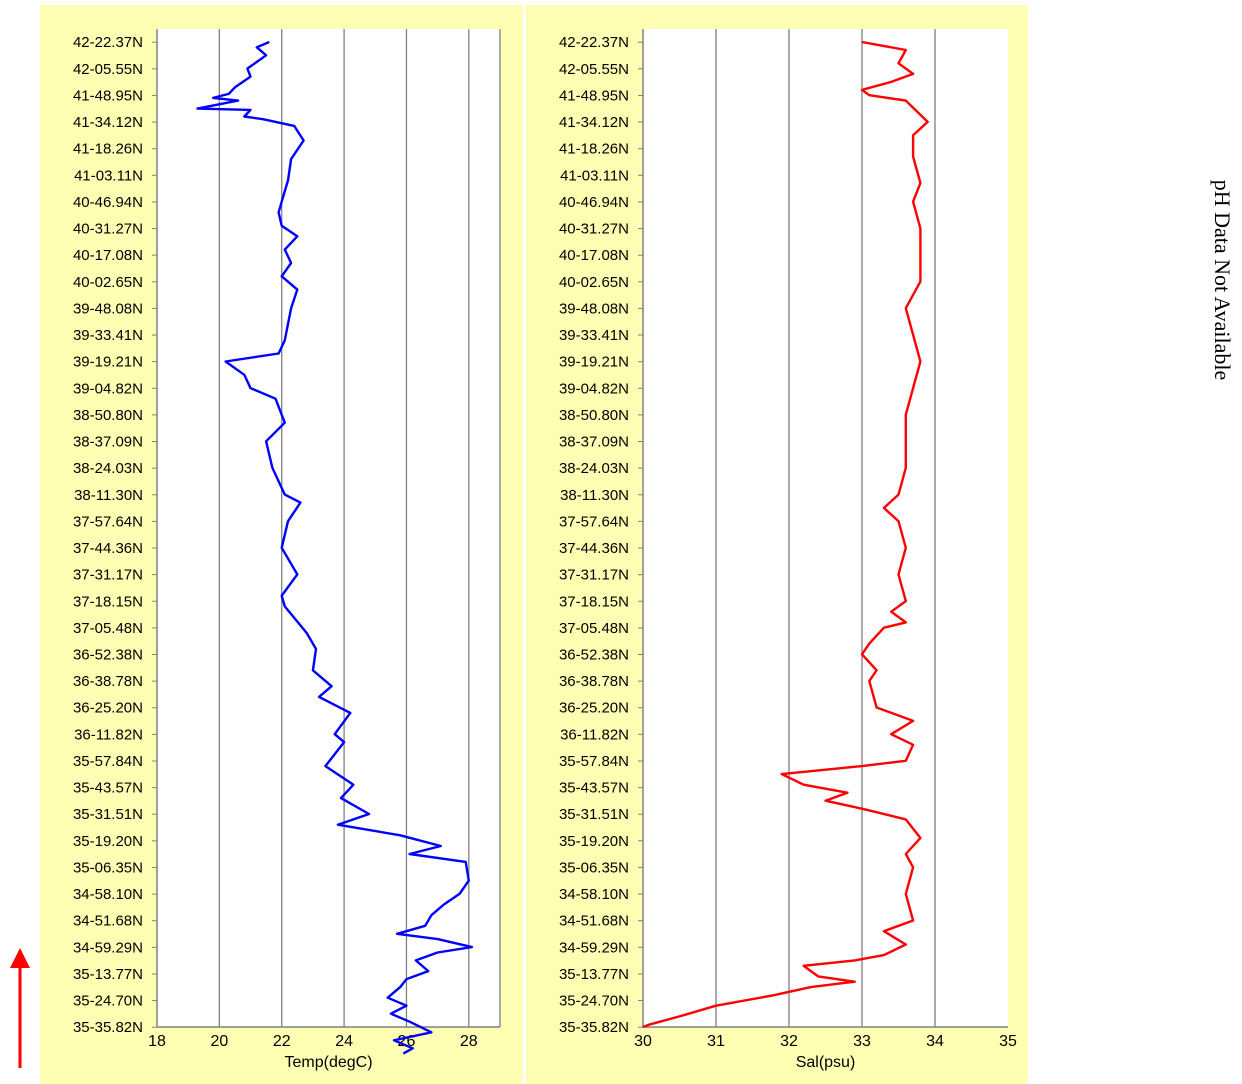 This screenshot has width=1242, height=1084. What do you see at coordinates (594, 521) in the screenshot?
I see `chart2-y-tick-label: 37-57.64N` at bounding box center [594, 521].